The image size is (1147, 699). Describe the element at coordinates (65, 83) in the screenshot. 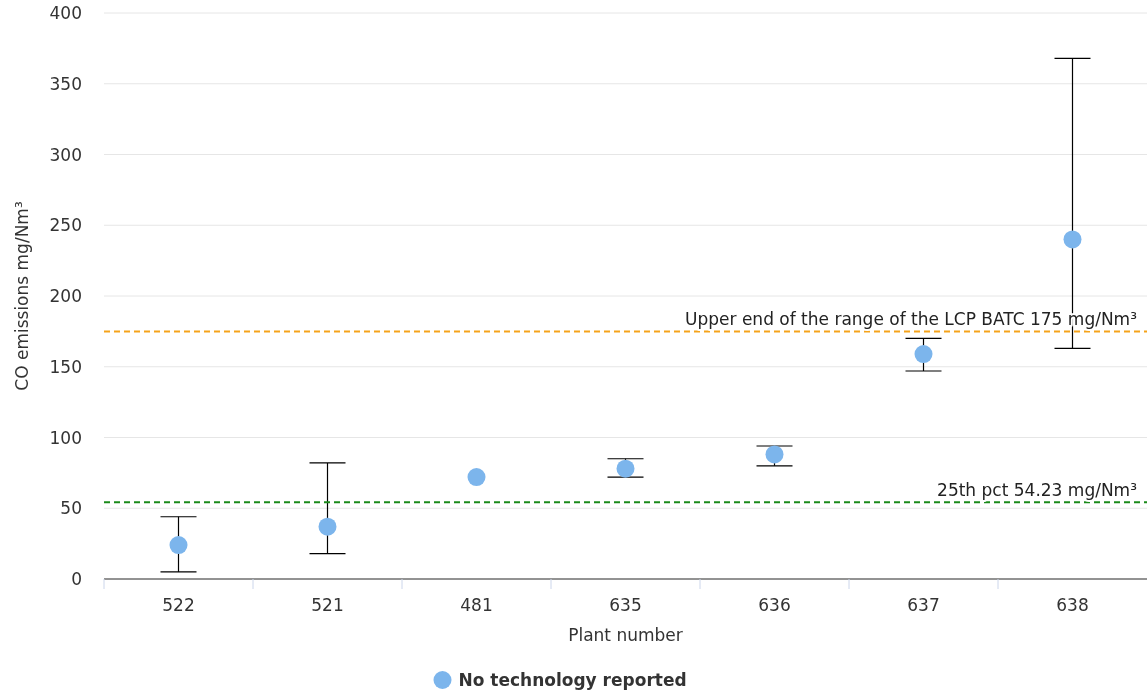

I see `y-tick-label: 350` at that location.